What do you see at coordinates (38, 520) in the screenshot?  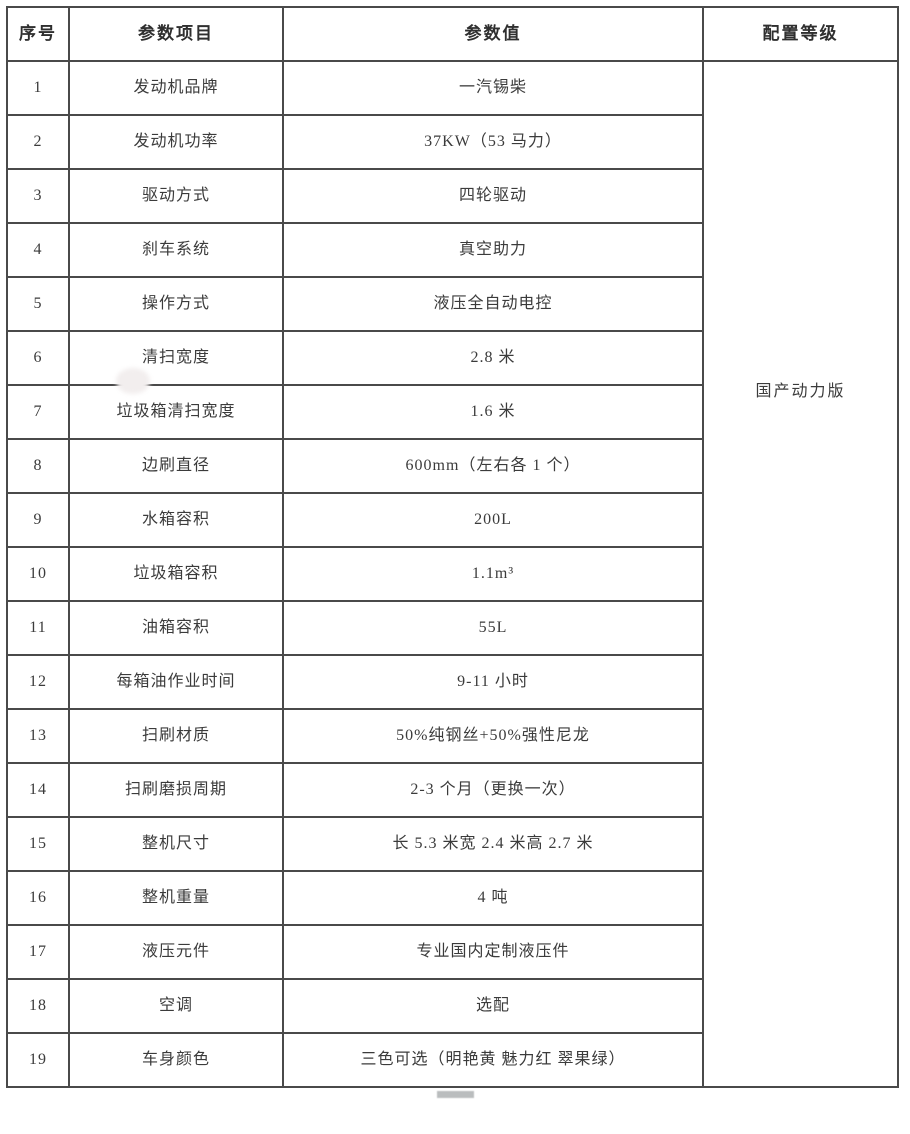 I see `cell-no: 9` at bounding box center [38, 520].